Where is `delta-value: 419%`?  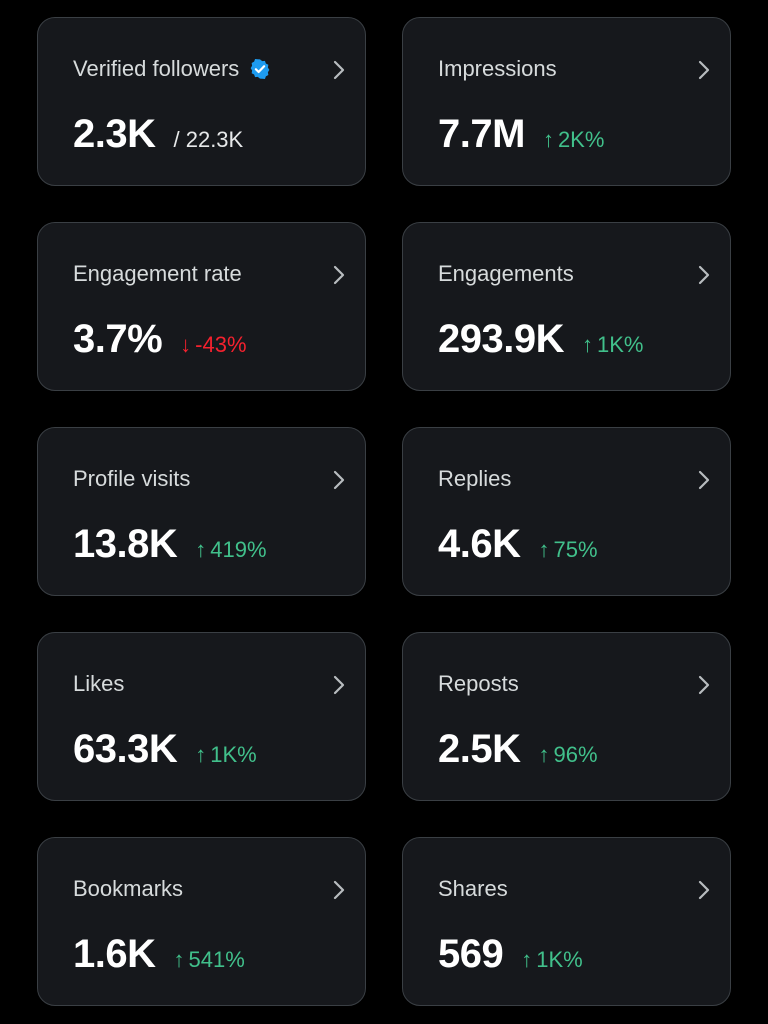
delta-value: 419% is located at coordinates (238, 549).